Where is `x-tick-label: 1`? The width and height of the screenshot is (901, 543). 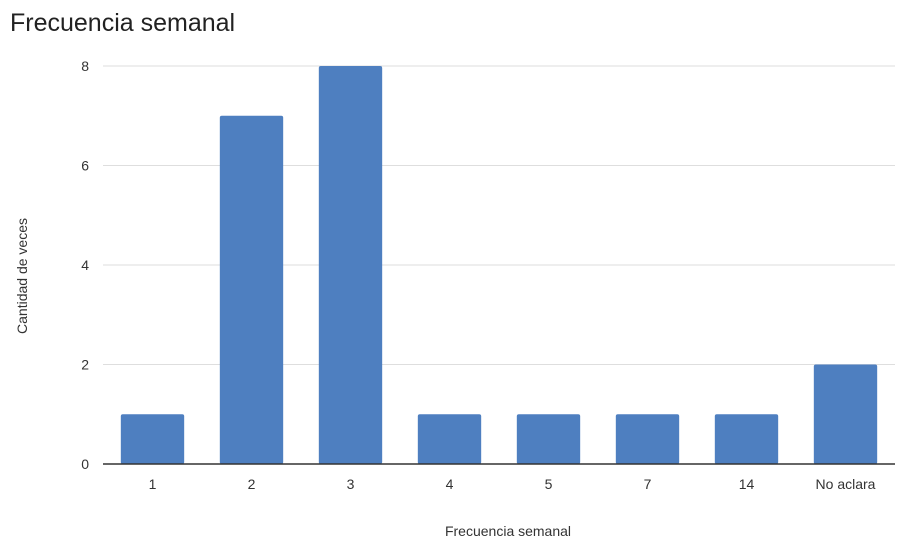
x-tick-label: 1 is located at coordinates (153, 484).